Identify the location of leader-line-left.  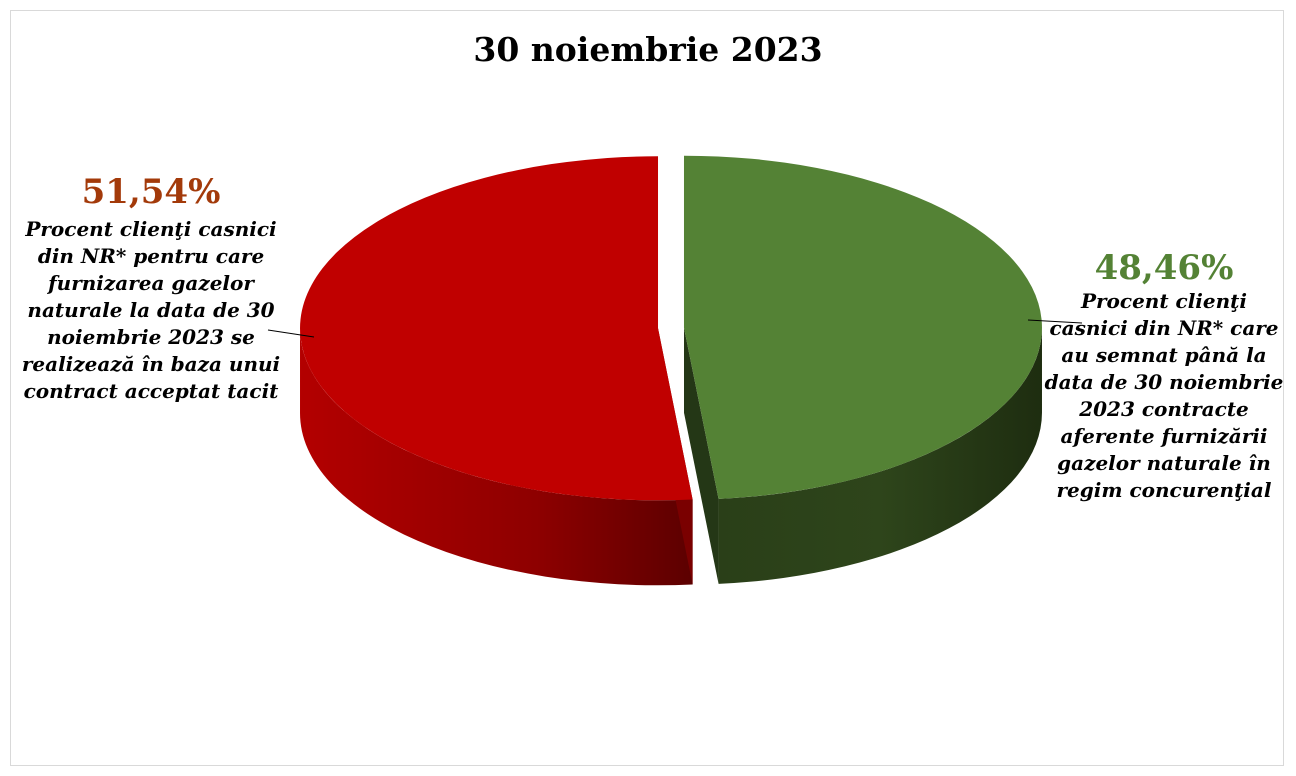
(291, 333).